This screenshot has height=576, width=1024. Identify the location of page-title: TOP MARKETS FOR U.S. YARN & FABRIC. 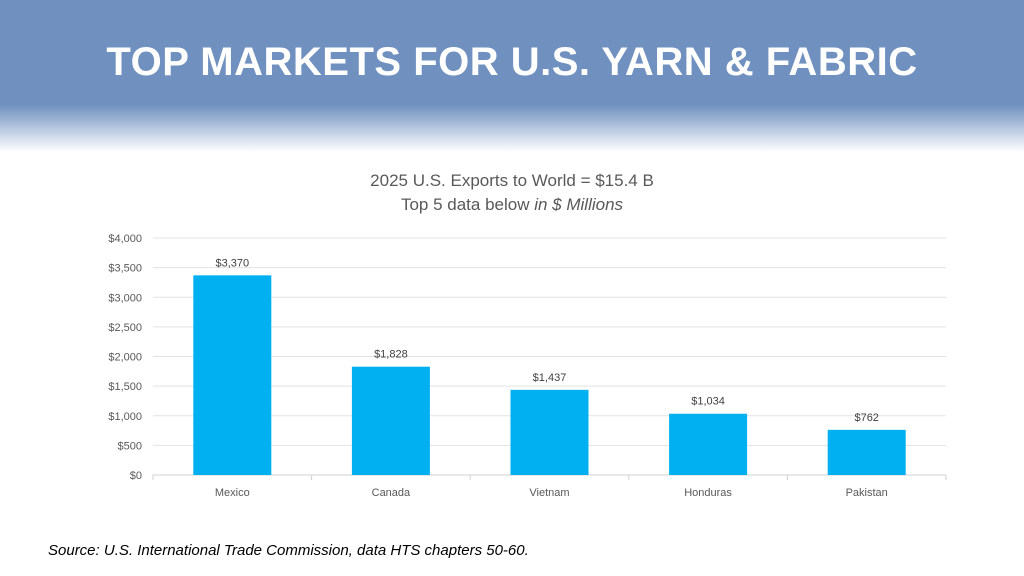
(512, 62).